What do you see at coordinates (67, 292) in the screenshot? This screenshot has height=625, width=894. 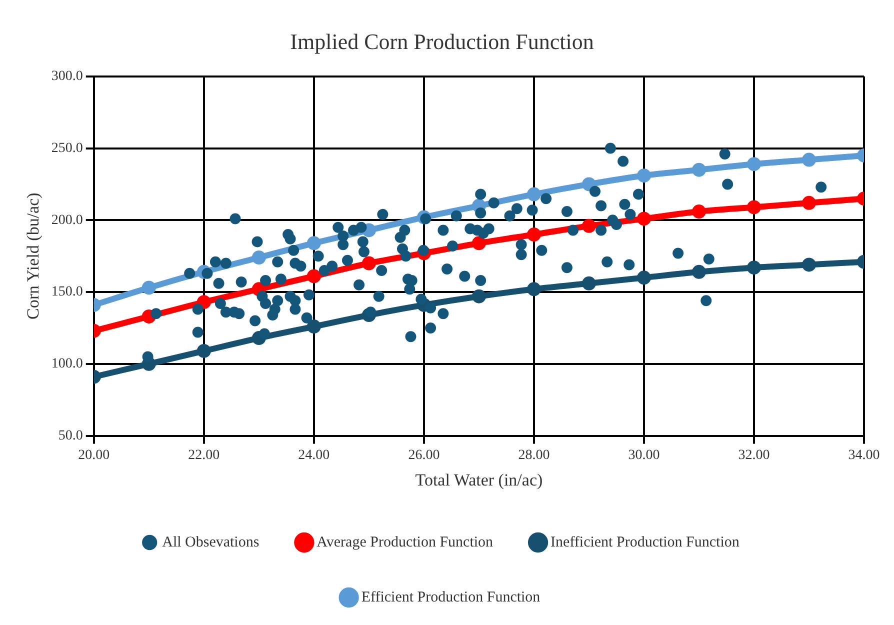 I see `y-tick-label: 150.0` at bounding box center [67, 292].